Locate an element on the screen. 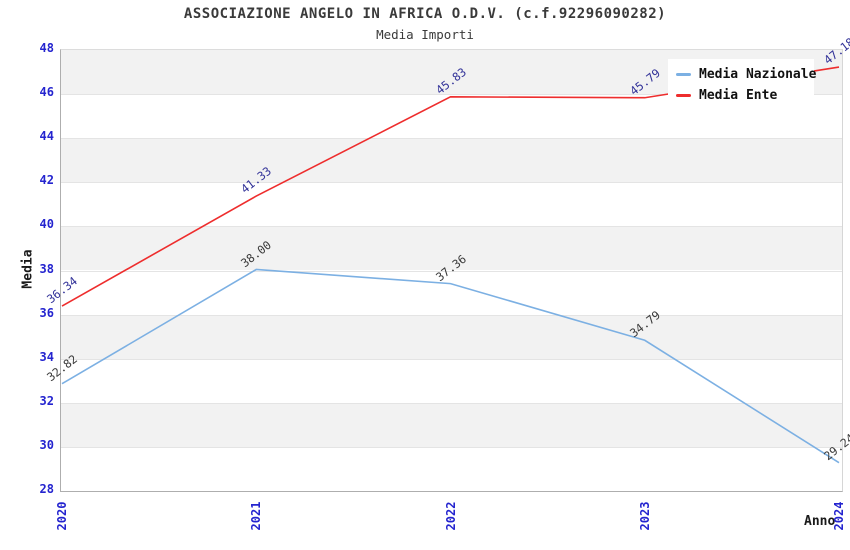  nazionale-line-swatch-icon is located at coordinates (683, 74).